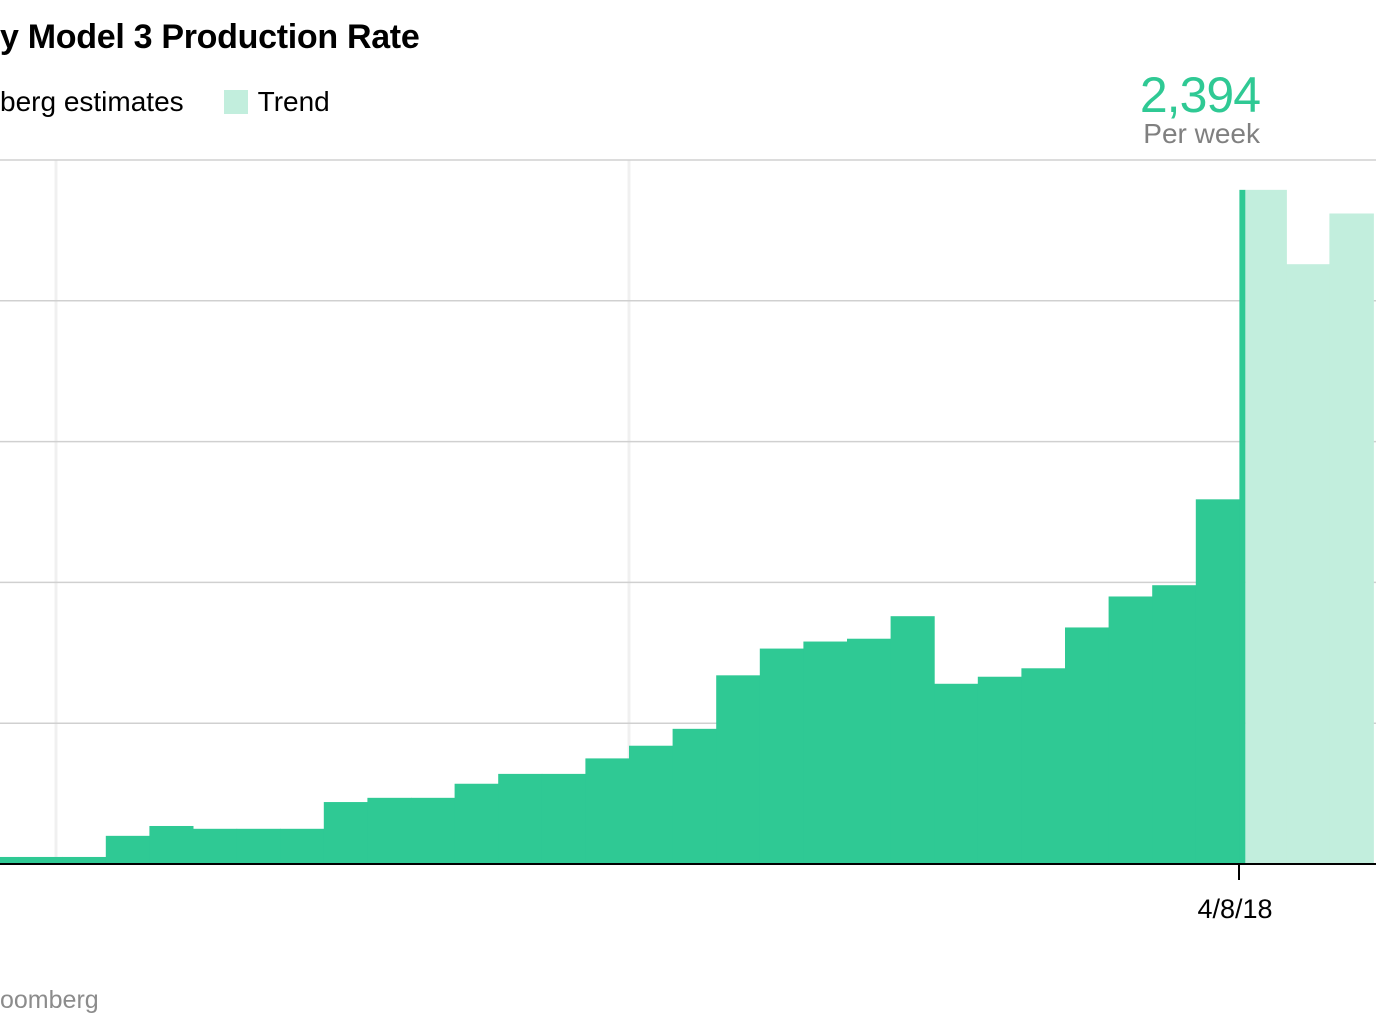 The image size is (1376, 1032). I want to click on legend-label-trend: Trend, so click(293, 101).